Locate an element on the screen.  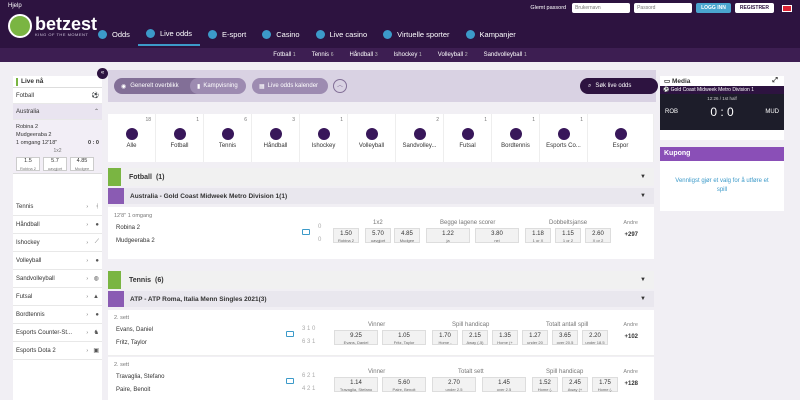
sport-table-tennis: 1 Bordtennis is located at coordinates (516, 138).